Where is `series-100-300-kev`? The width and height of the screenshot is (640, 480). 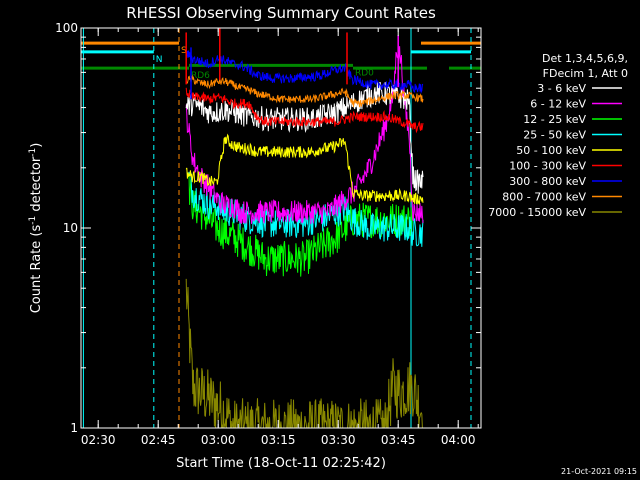 series-100-300-kev is located at coordinates (304, 110).